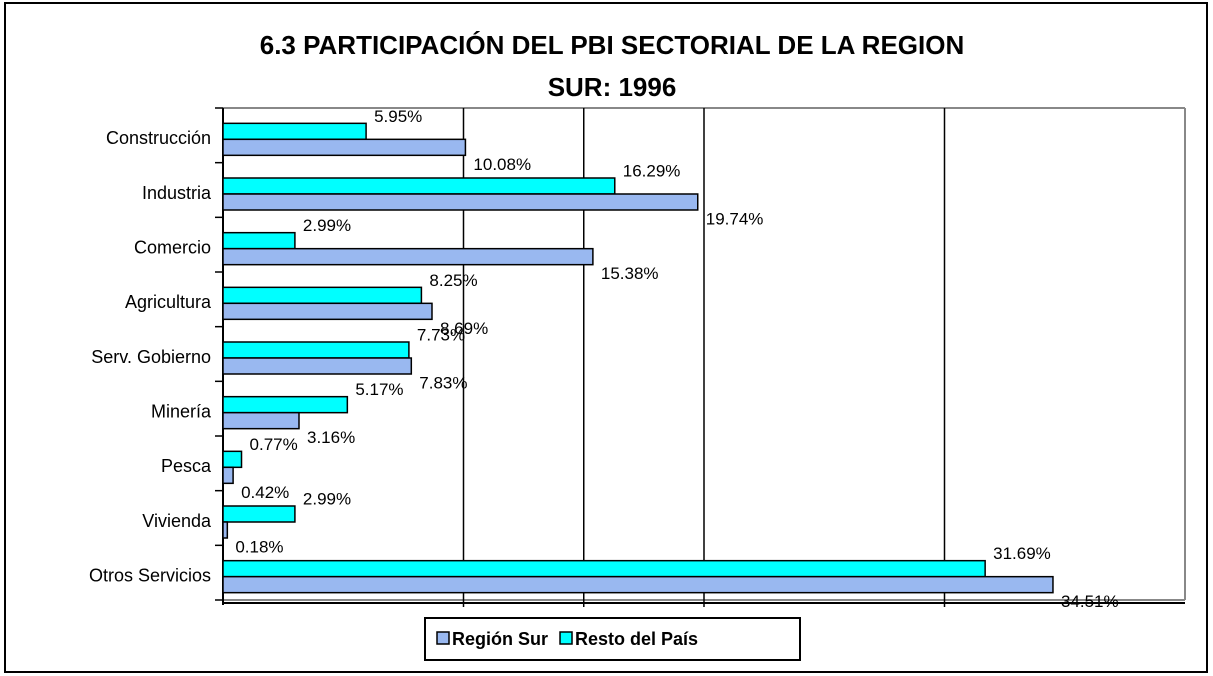  What do you see at coordinates (441, 334) in the screenshot?
I see `data-label: 7.73%` at bounding box center [441, 334].